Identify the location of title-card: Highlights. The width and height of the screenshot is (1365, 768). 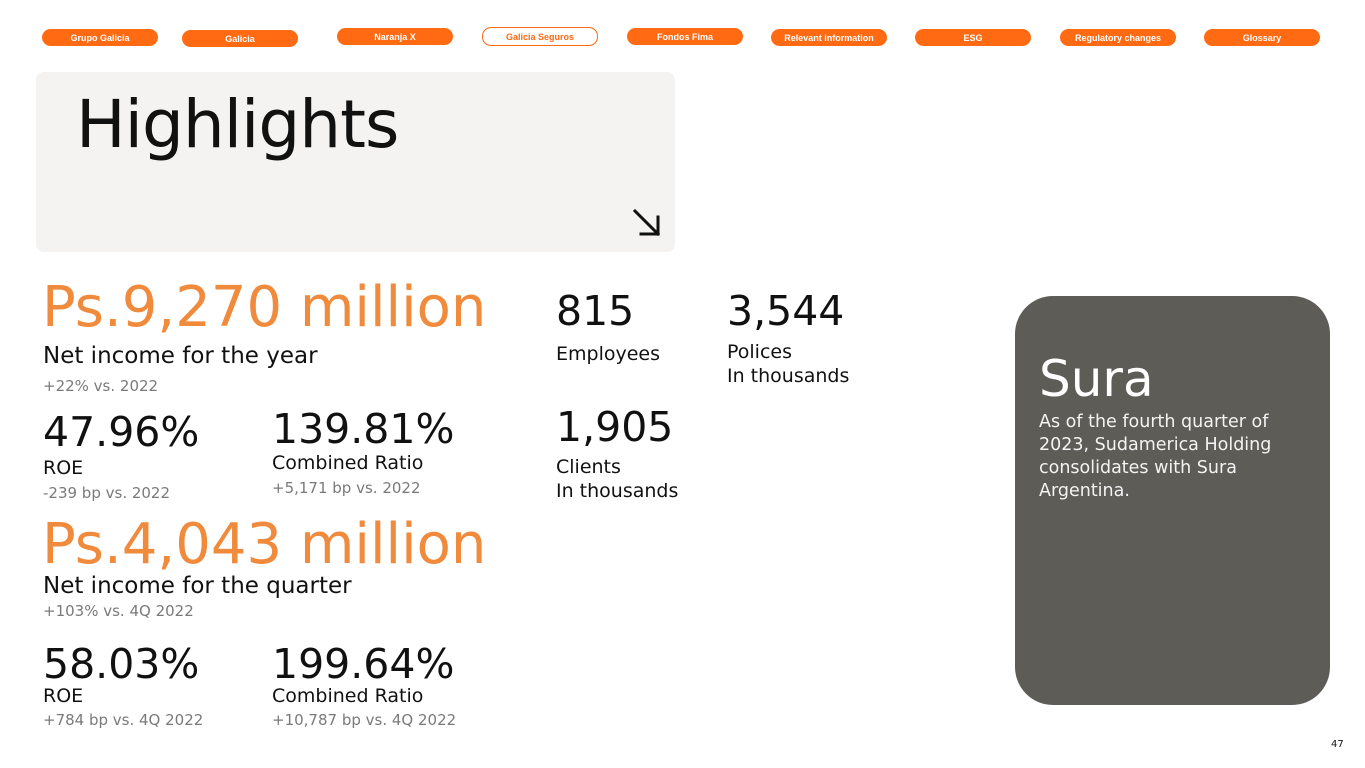
(355, 162).